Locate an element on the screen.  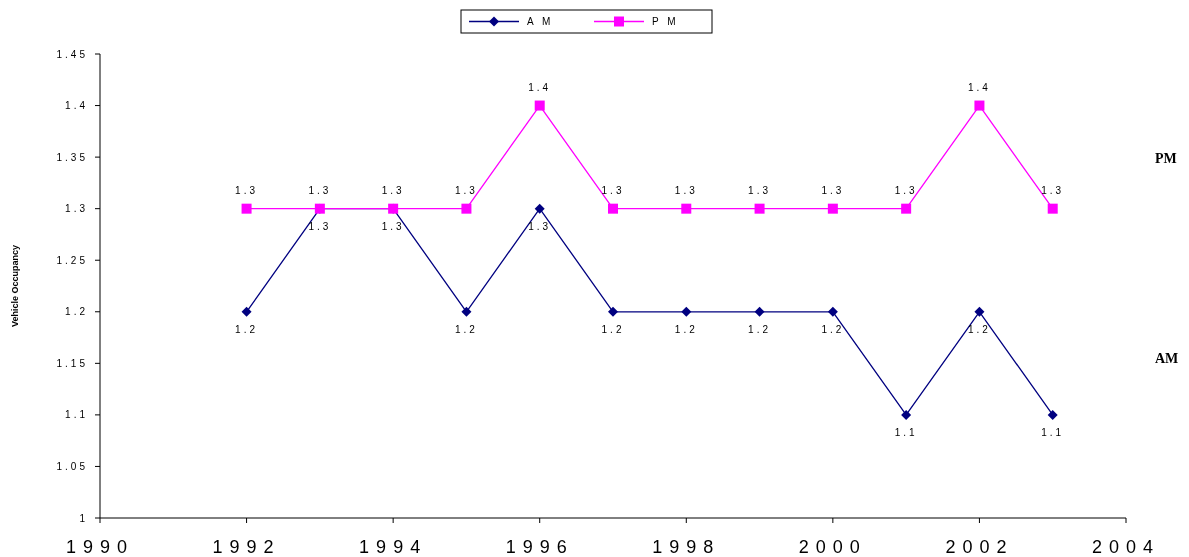
y-axis-title: Vehicle Occupancy is located at coordinates (15, 286).